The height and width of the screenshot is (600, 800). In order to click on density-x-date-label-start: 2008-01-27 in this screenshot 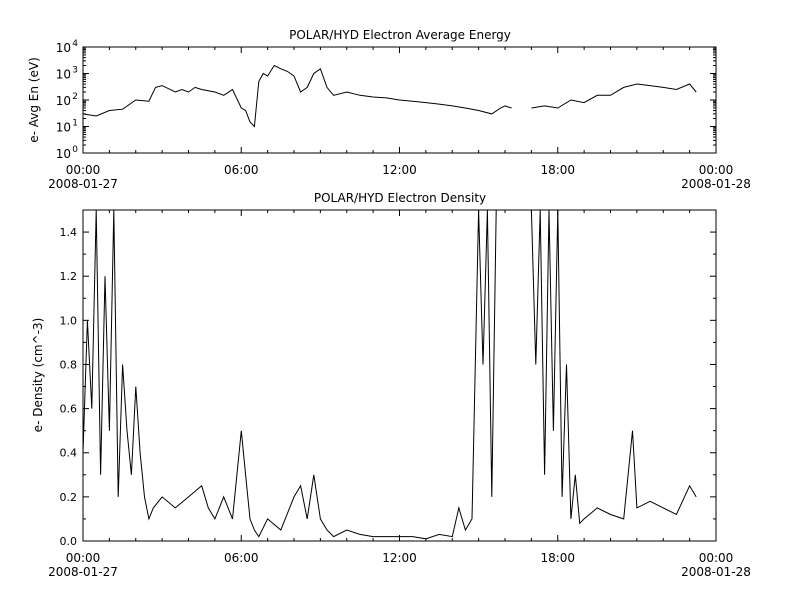, I will do `click(83, 572)`.